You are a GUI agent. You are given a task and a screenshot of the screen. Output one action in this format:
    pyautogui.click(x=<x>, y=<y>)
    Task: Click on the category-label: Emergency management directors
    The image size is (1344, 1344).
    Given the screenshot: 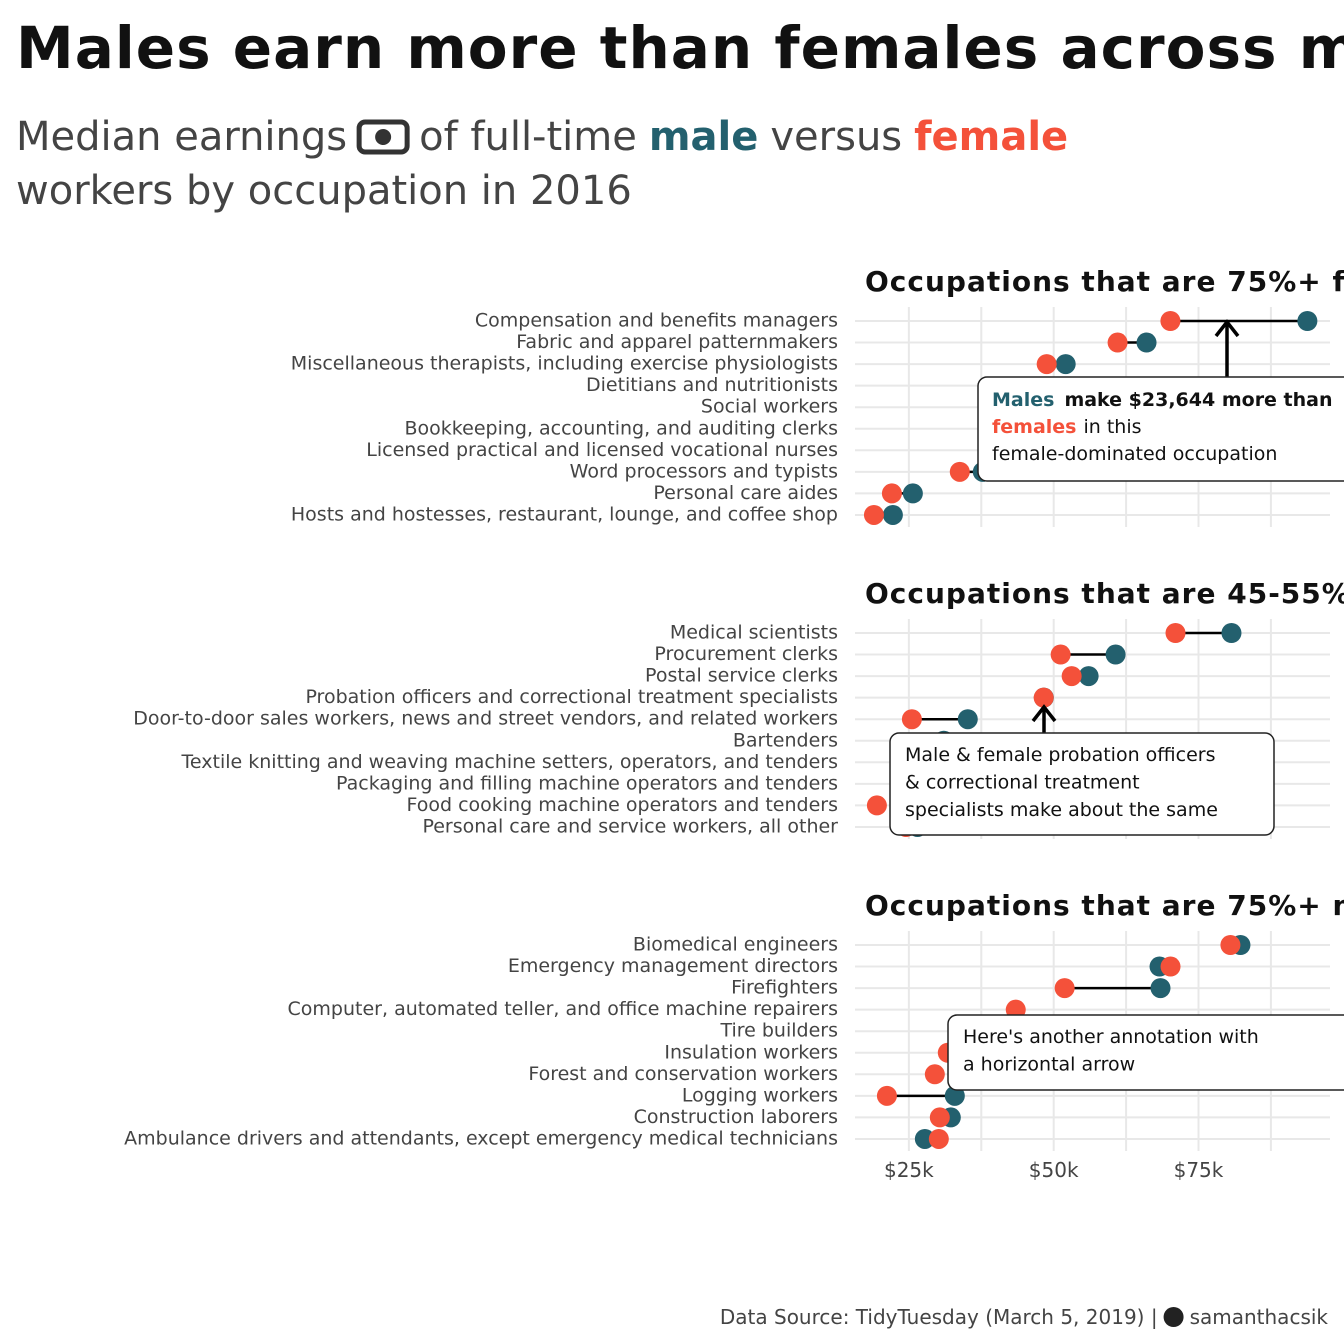 What is the action you would take?
    pyautogui.click(x=673, y=966)
    